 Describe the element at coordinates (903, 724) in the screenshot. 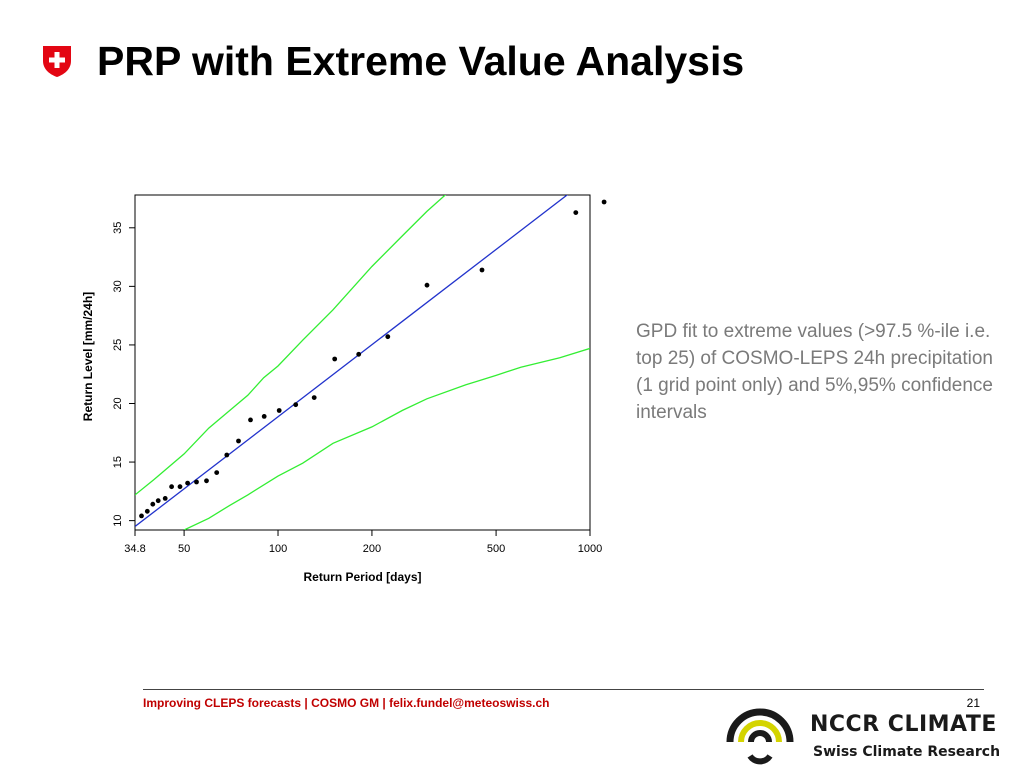

I see `logo-name: NCCR CLIMATE` at that location.